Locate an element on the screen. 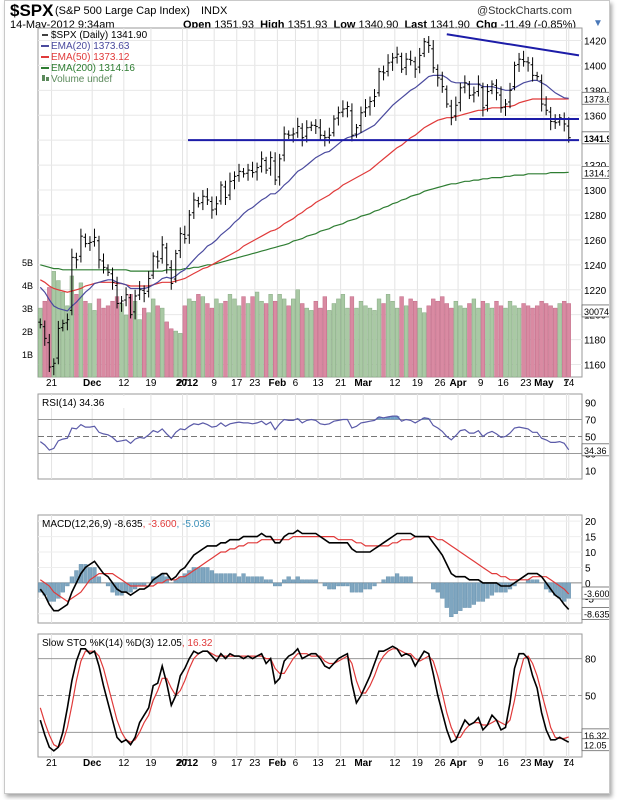 Image resolution: width=618 pixels, height=800 pixels. macd-tick-label: 0 is located at coordinates (588, 584).